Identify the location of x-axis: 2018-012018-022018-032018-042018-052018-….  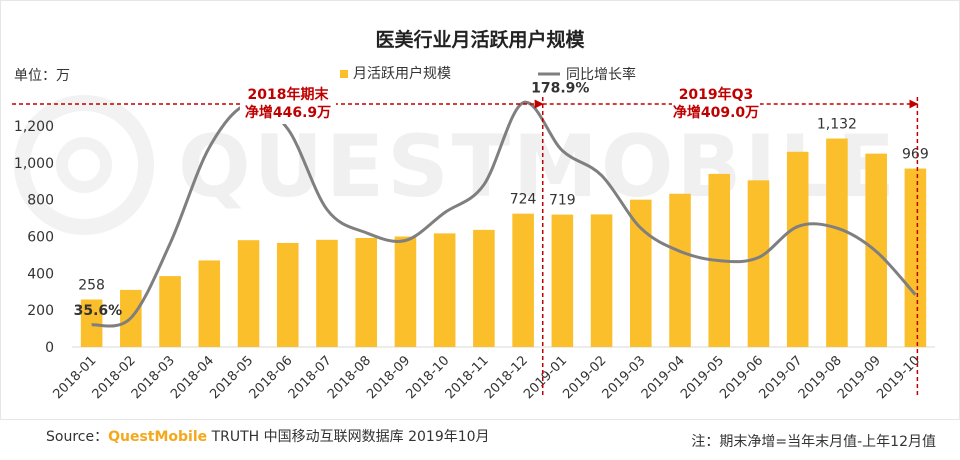
(486, 377).